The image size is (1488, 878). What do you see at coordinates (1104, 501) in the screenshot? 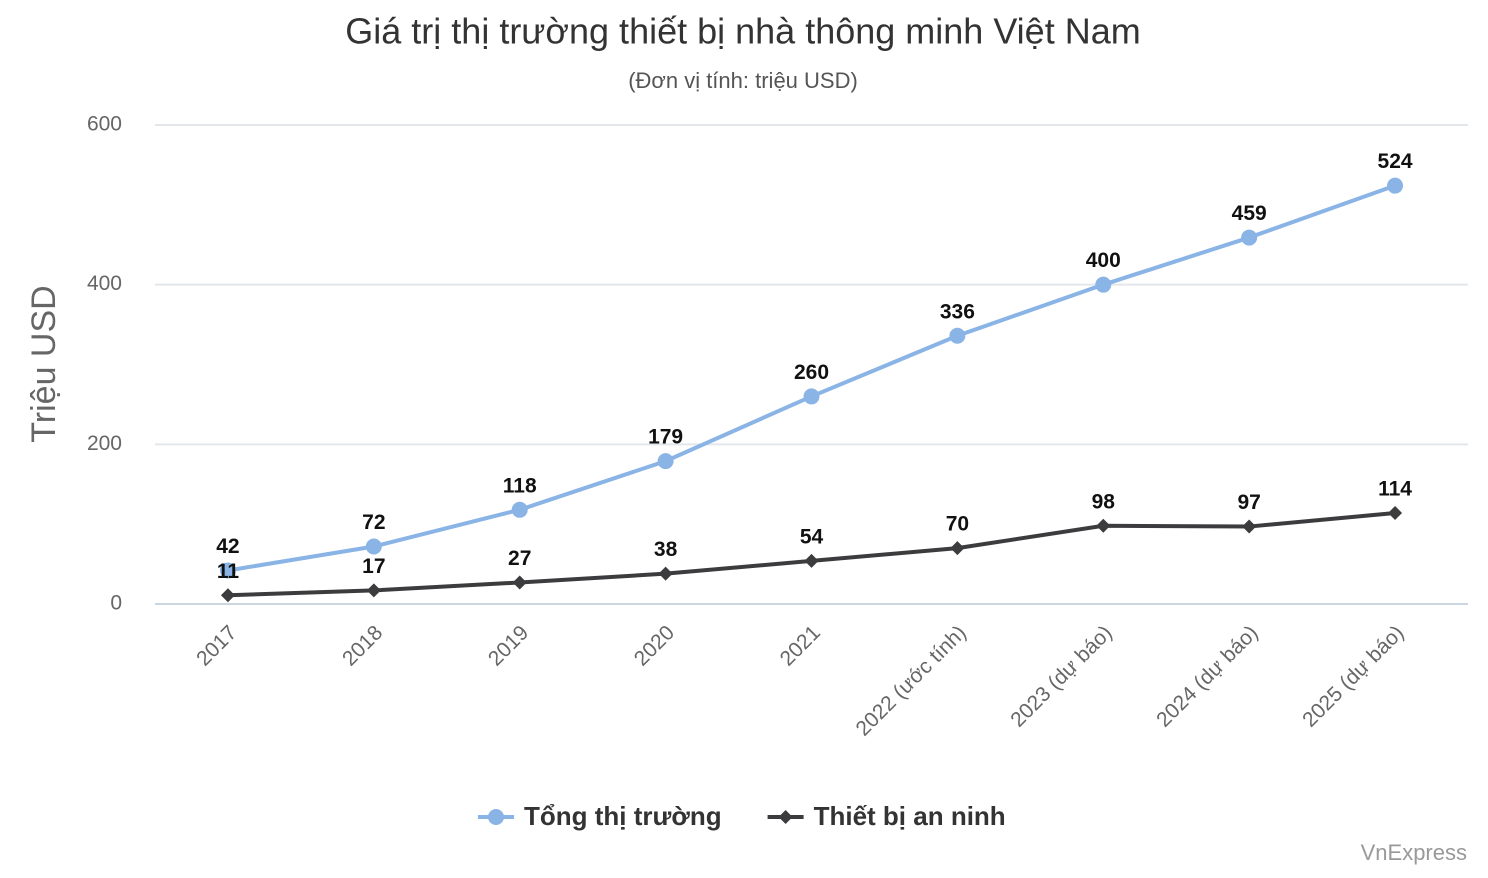
I see `data-label: 98` at bounding box center [1104, 501].